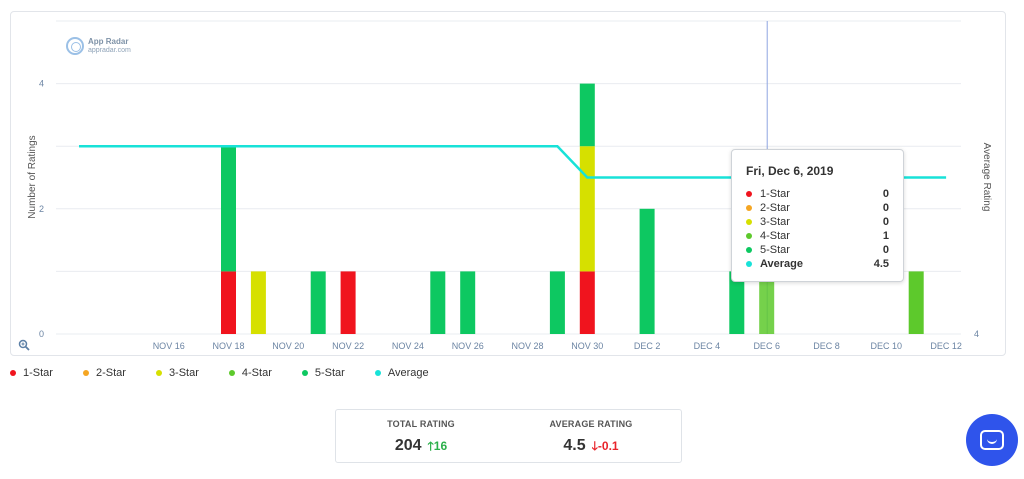 The width and height of the screenshot is (1024, 479). I want to click on total-rating-delta: 🡑16, so click(438, 447).